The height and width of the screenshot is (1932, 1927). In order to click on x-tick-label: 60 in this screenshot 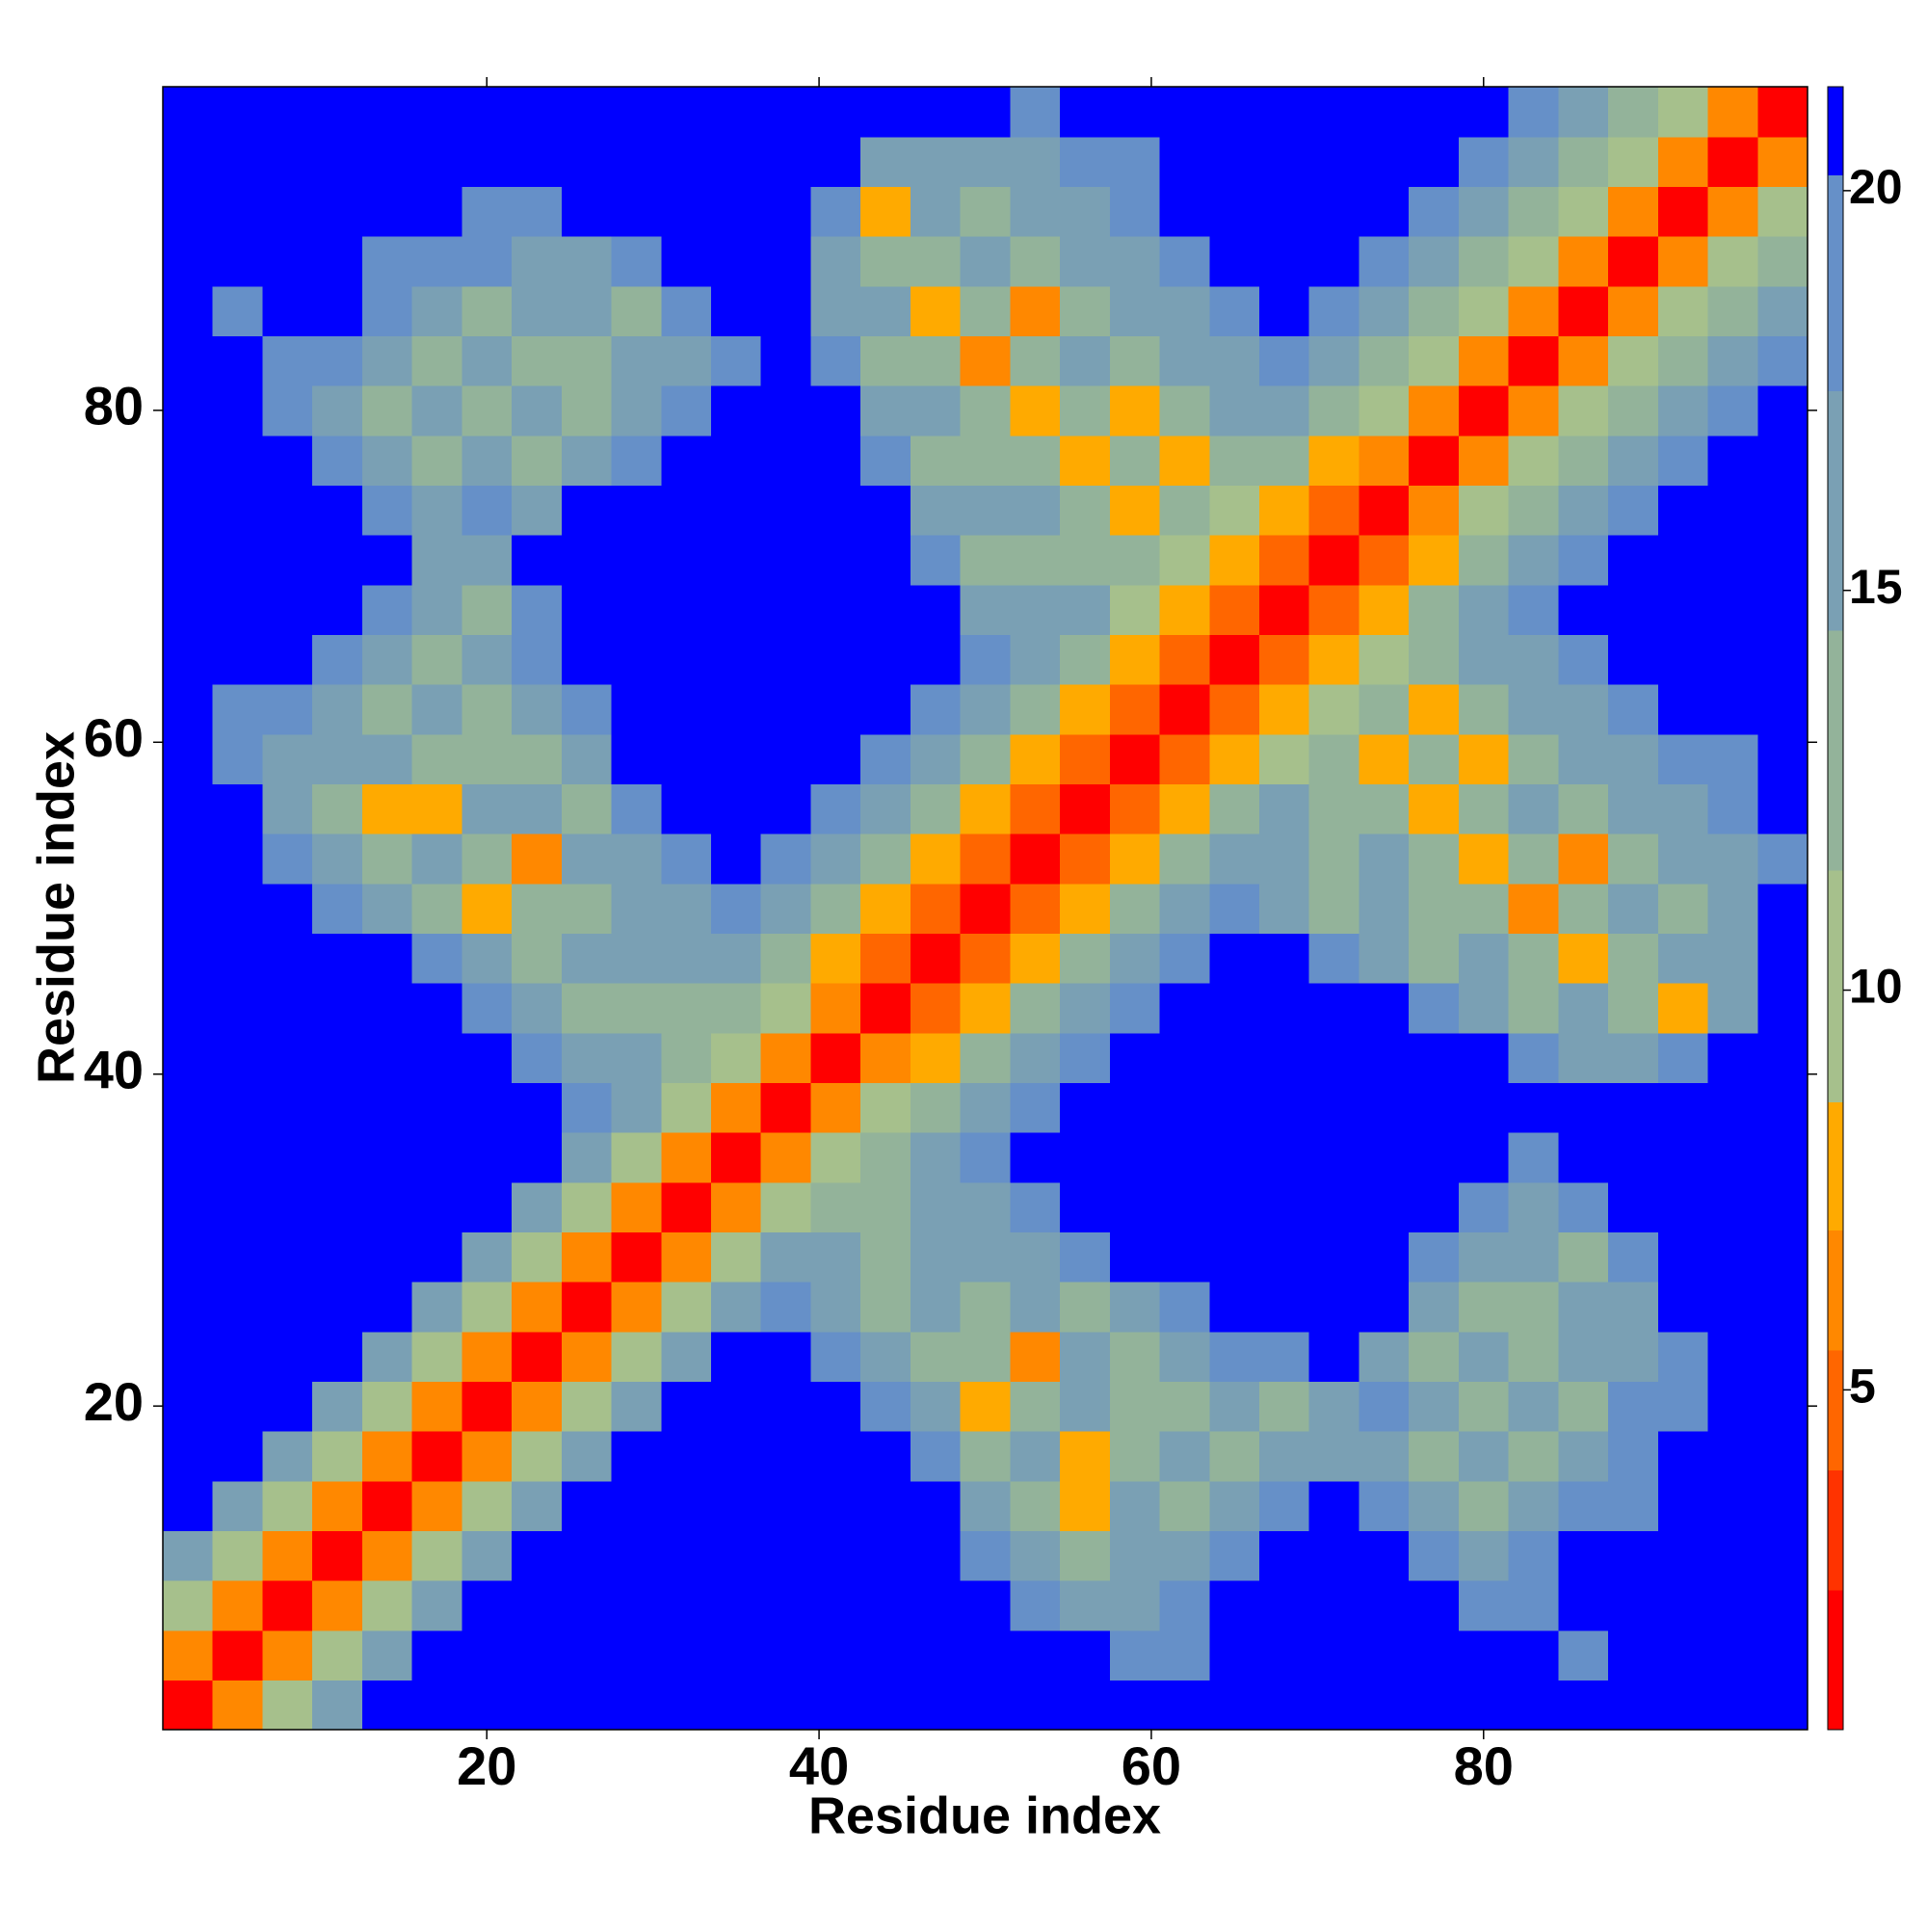, I will do `click(1152, 1765)`.